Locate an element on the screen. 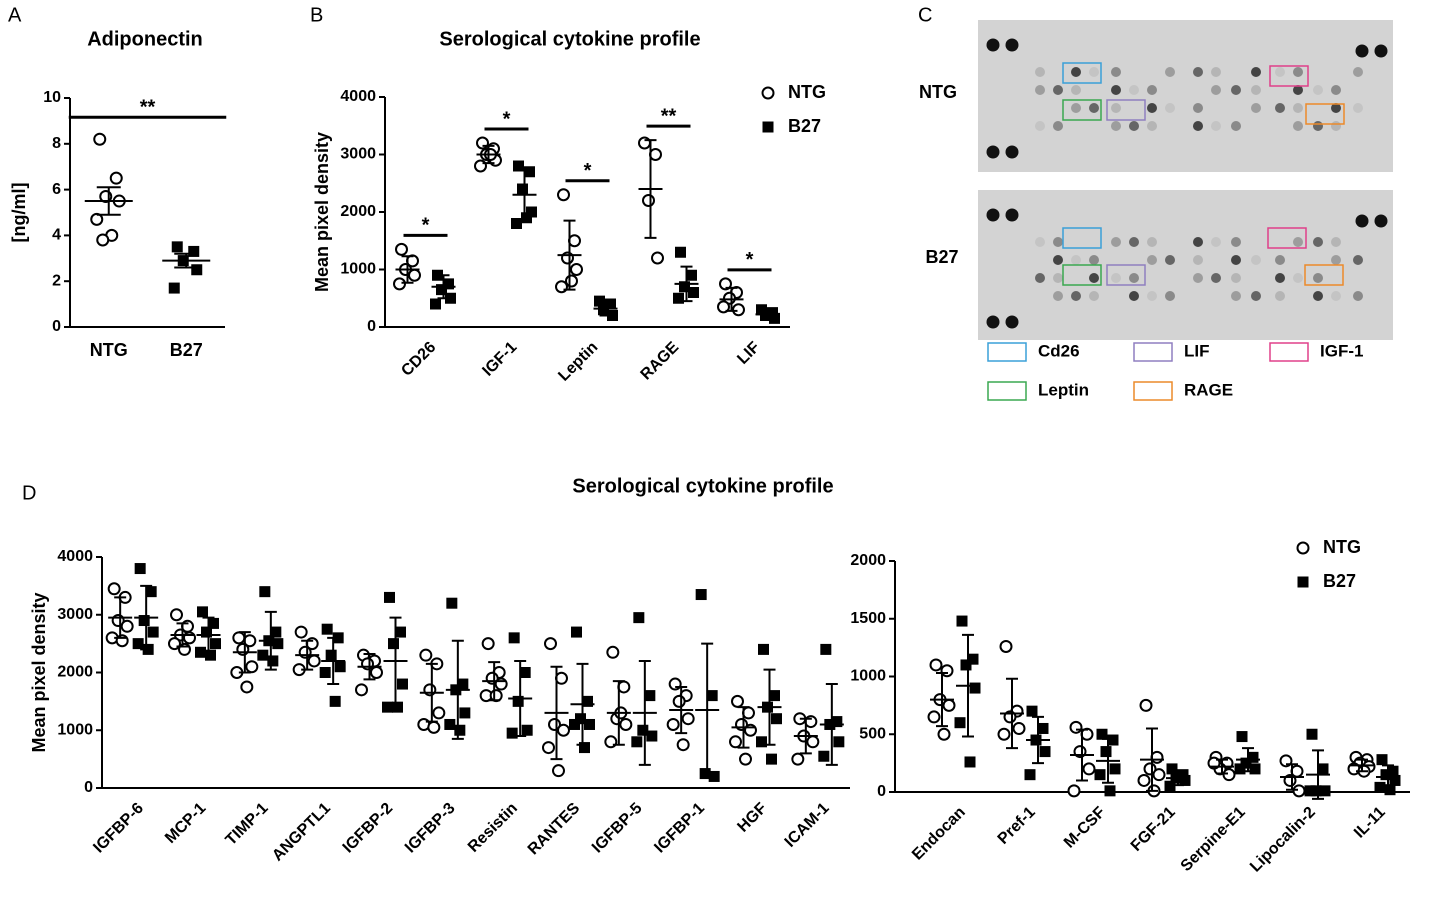  legend-swatch is located at coordinates (1153, 391).